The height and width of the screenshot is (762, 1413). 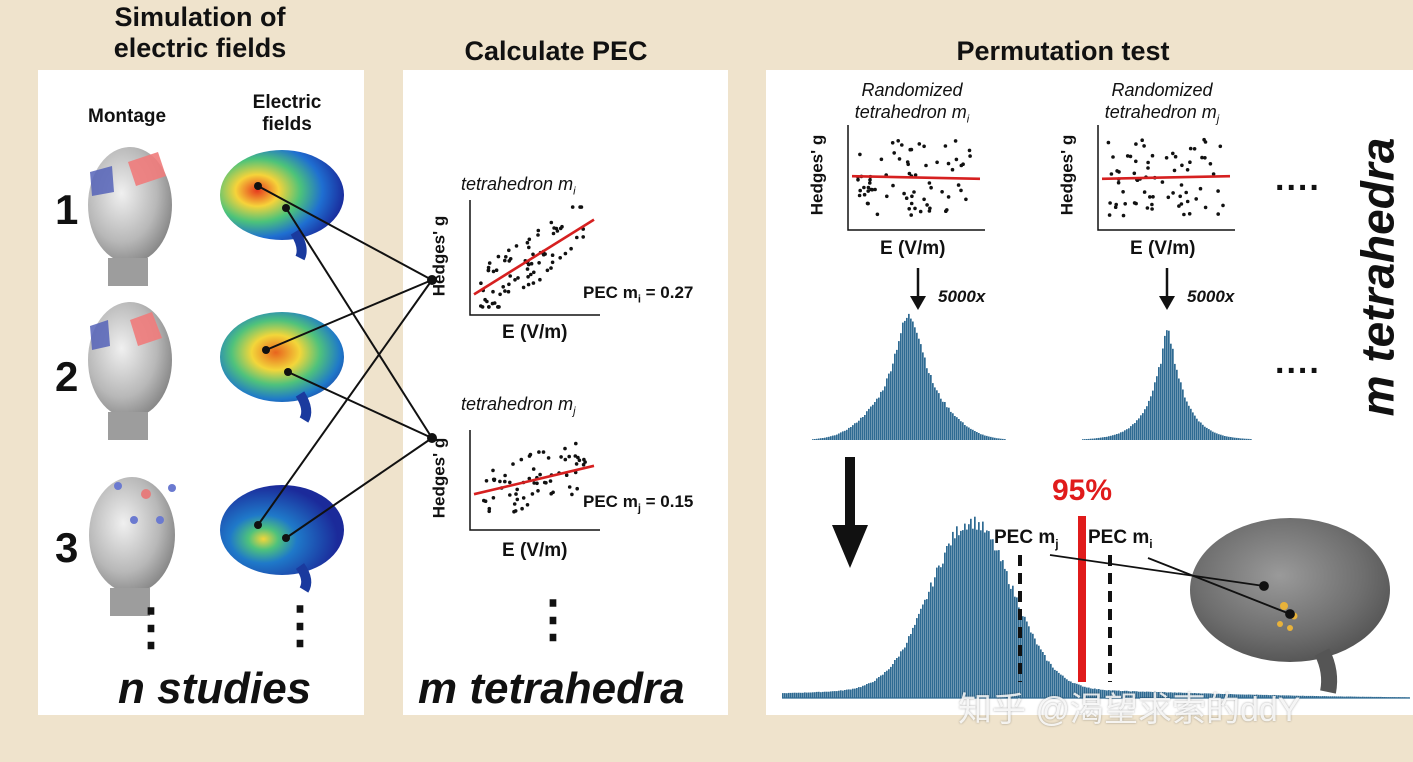 What do you see at coordinates (518, 186) in the screenshot?
I see `scatter-i-title: tetrahedron mi` at bounding box center [518, 186].